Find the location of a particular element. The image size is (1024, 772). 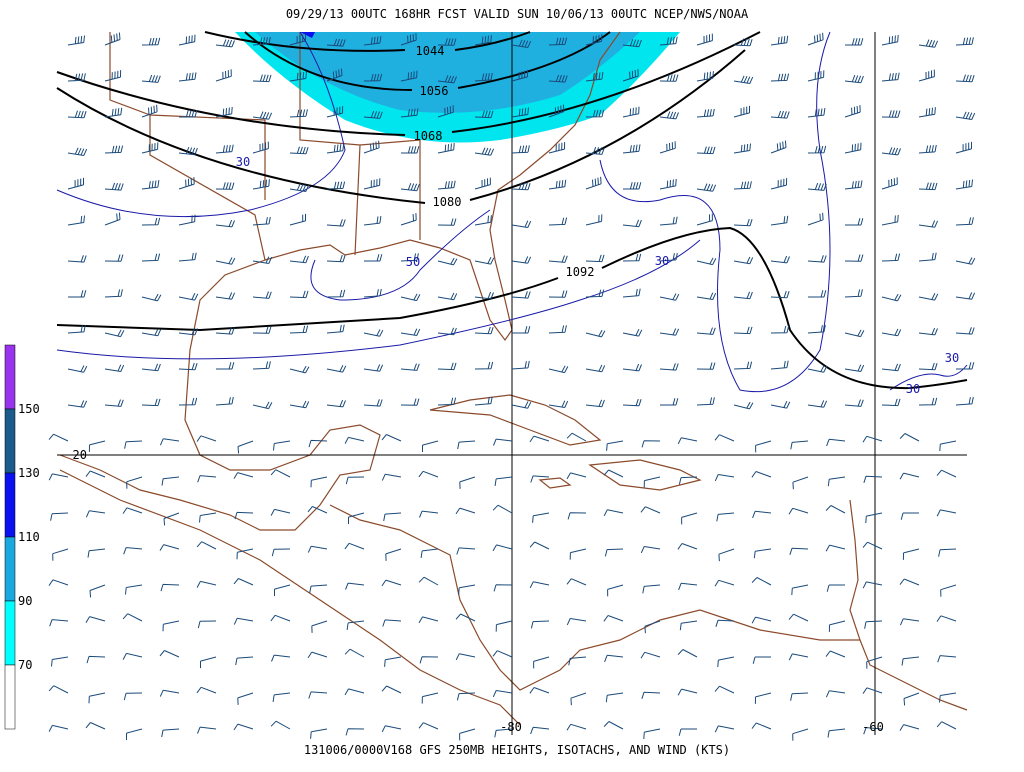

legend-label: 130 is located at coordinates (29, 473).